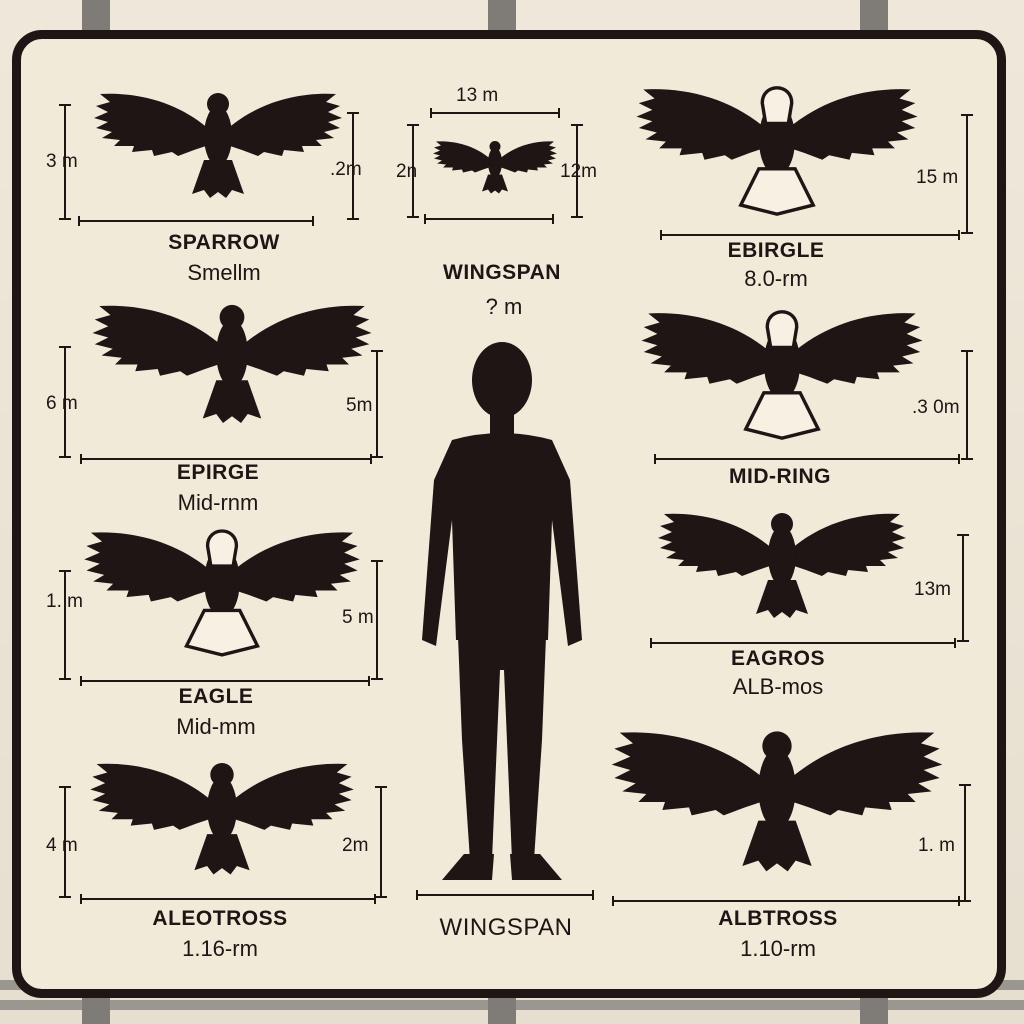 This screenshot has width=1024, height=1024. What do you see at coordinates (224, 242) in the screenshot?
I see `bird-name: SPARROW` at bounding box center [224, 242].